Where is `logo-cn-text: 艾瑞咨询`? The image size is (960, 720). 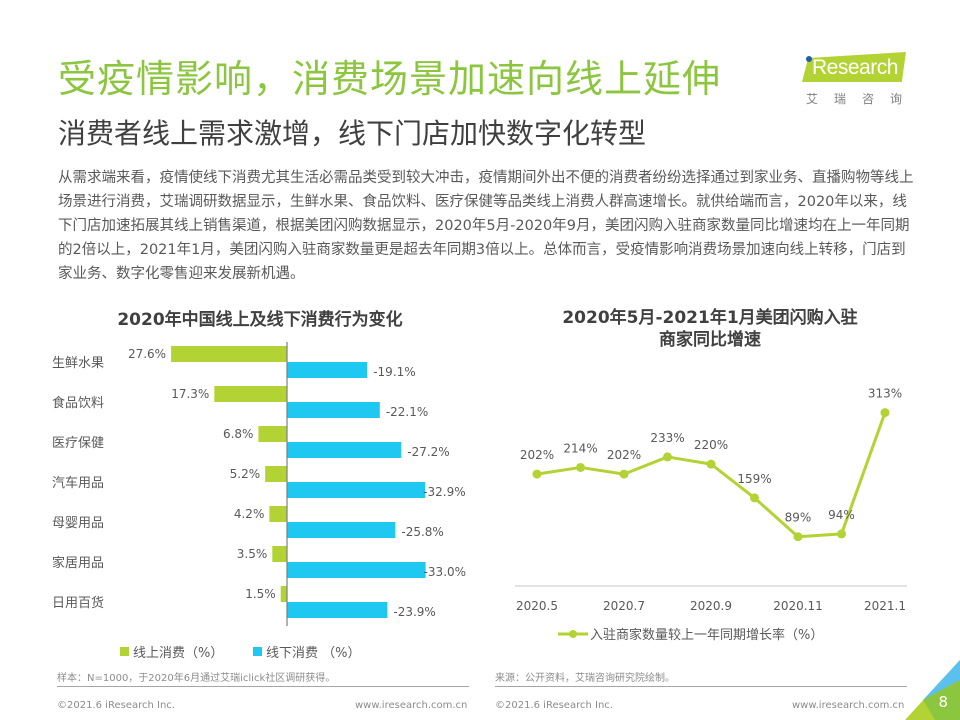 logo-cn-text: 艾瑞咨询 is located at coordinates (862, 99).